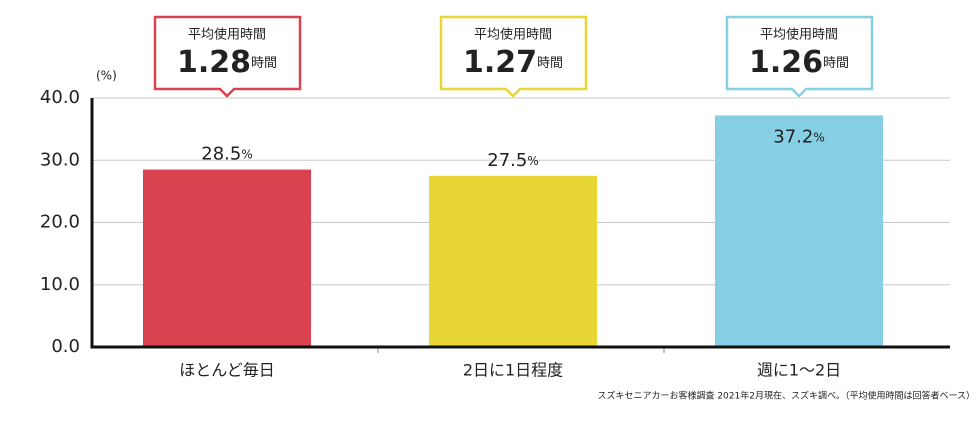 The width and height of the screenshot is (980, 430). What do you see at coordinates (513, 370) in the screenshot?
I see `x-tick-label: 2日に1日程度` at bounding box center [513, 370].